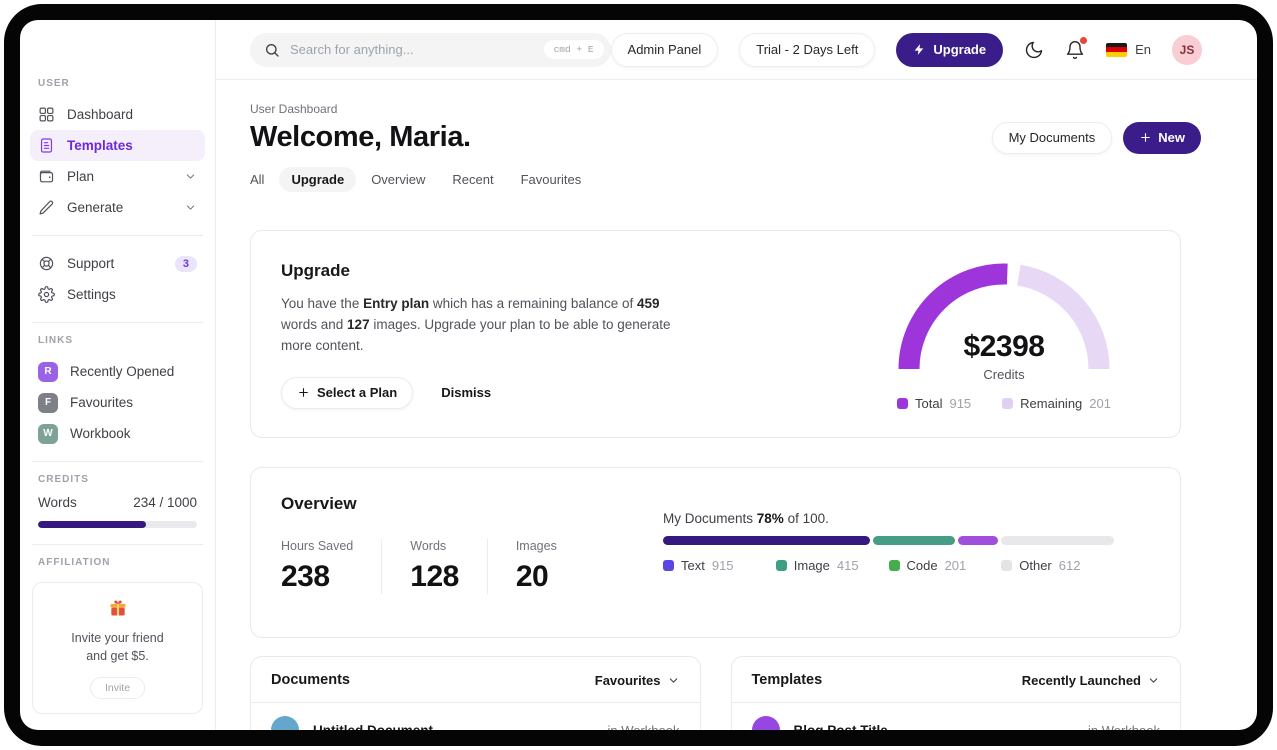  Describe the element at coordinates (117, 263) in the screenshot. I see `sidebar-item-support: Support 3` at that location.